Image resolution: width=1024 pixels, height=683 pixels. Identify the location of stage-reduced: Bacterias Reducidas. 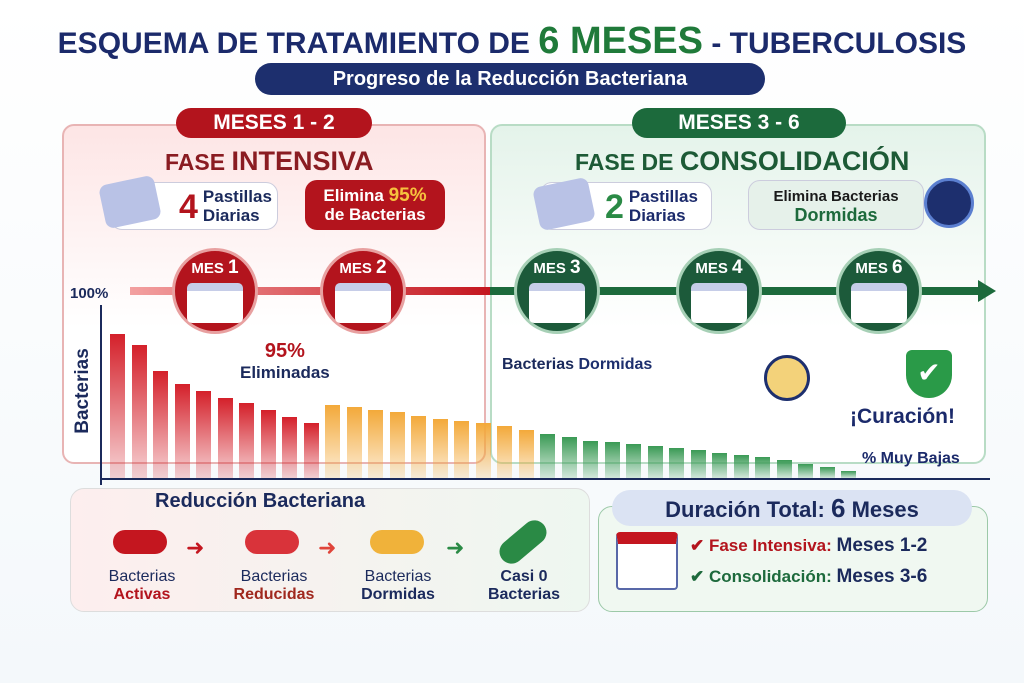
(274, 585).